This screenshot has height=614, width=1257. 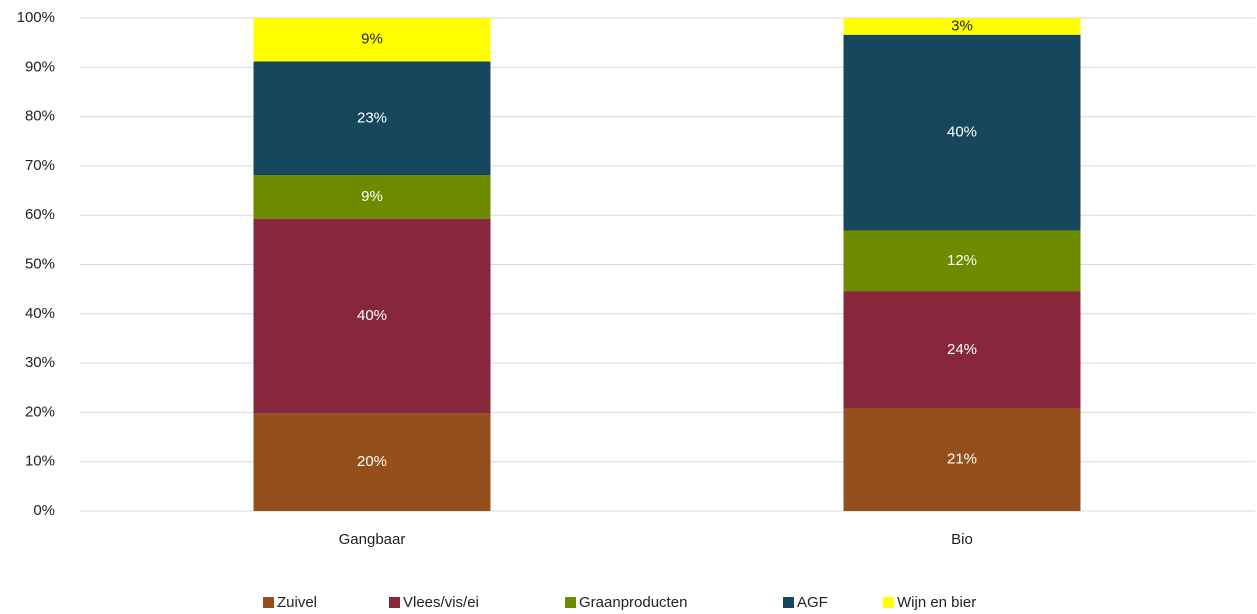 I want to click on data-label: 24%, so click(x=962, y=349).